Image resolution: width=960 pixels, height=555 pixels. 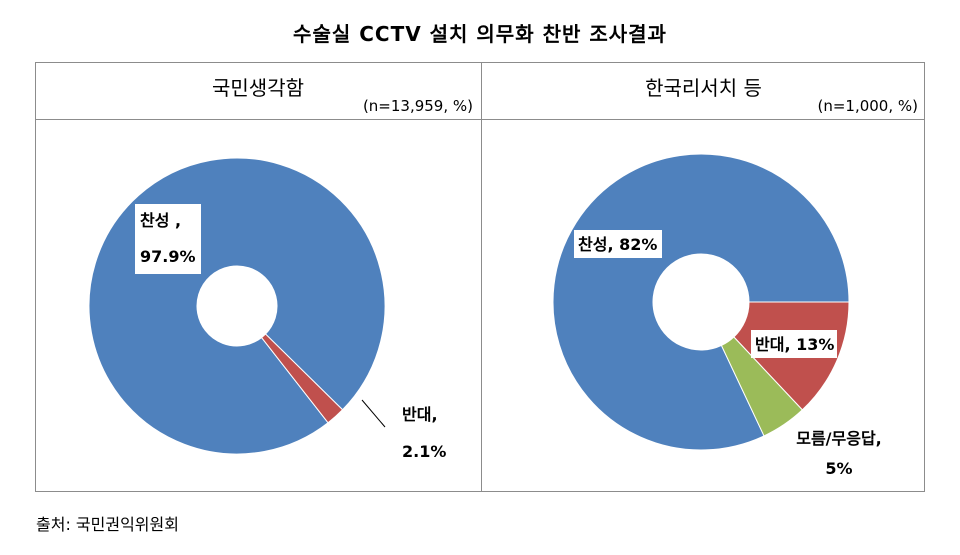 I want to click on data-label-right-0: 찬성, 82%, so click(x=617, y=244).